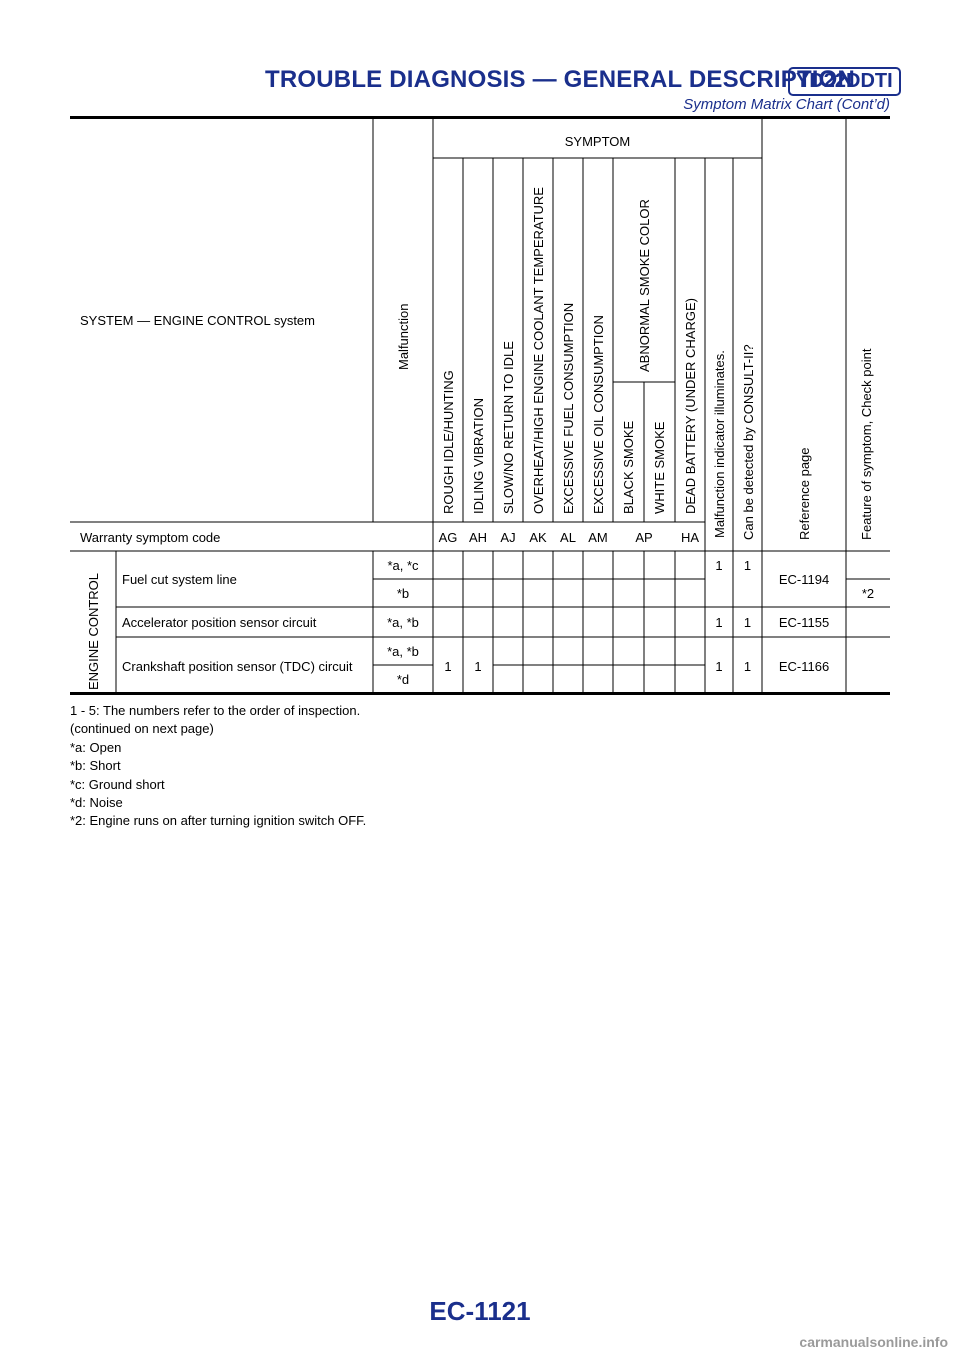 The image size is (960, 1358). I want to click on engine-model-badge: YD22DDTI, so click(844, 81).